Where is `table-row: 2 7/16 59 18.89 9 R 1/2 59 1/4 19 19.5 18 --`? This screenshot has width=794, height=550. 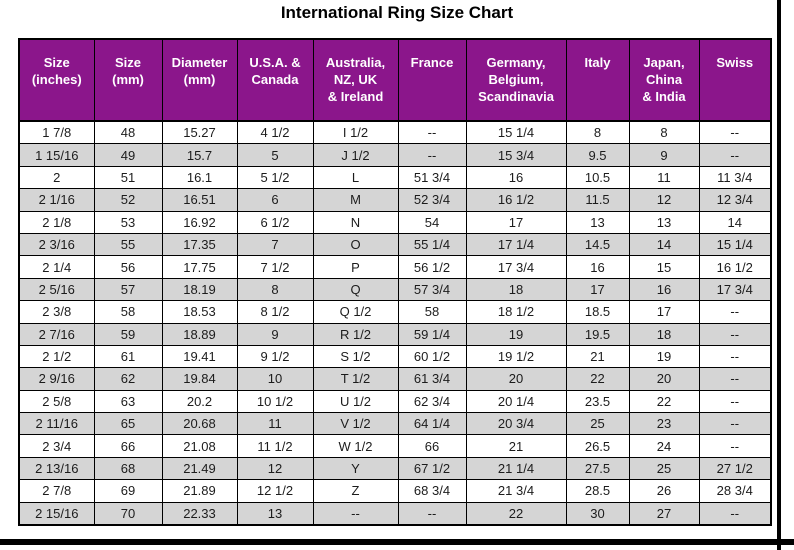 table-row: 2 7/16 59 18.89 9 R 1/2 59 1/4 19 19.5 18 -- is located at coordinates (395, 334).